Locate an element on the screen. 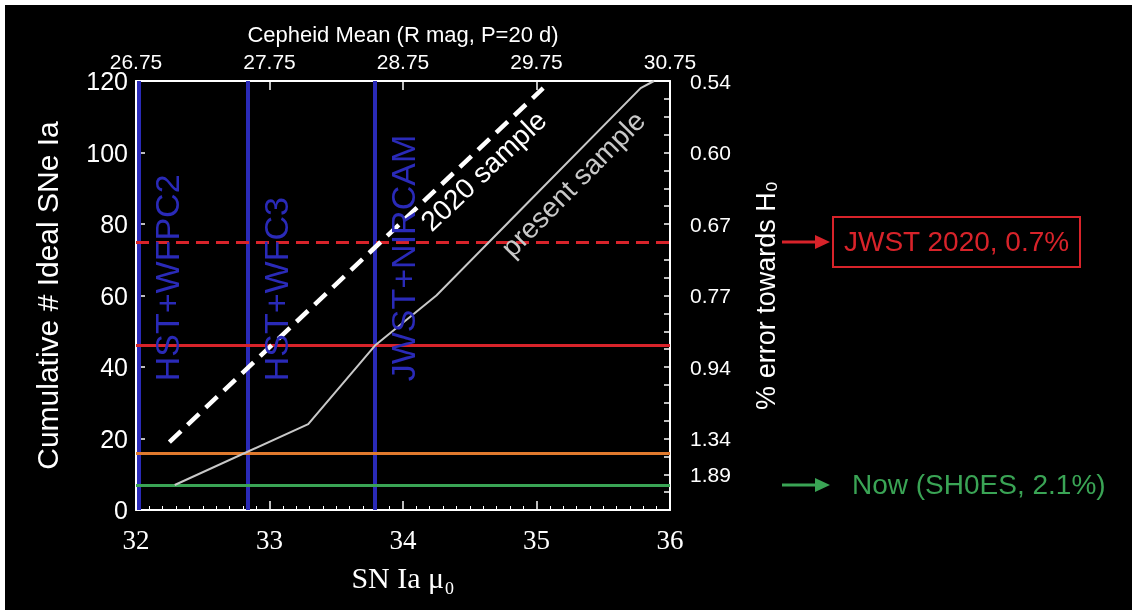 This screenshot has width=1132, height=610. x-axis-title: SN Ia μ₀ is located at coordinates (403, 577).